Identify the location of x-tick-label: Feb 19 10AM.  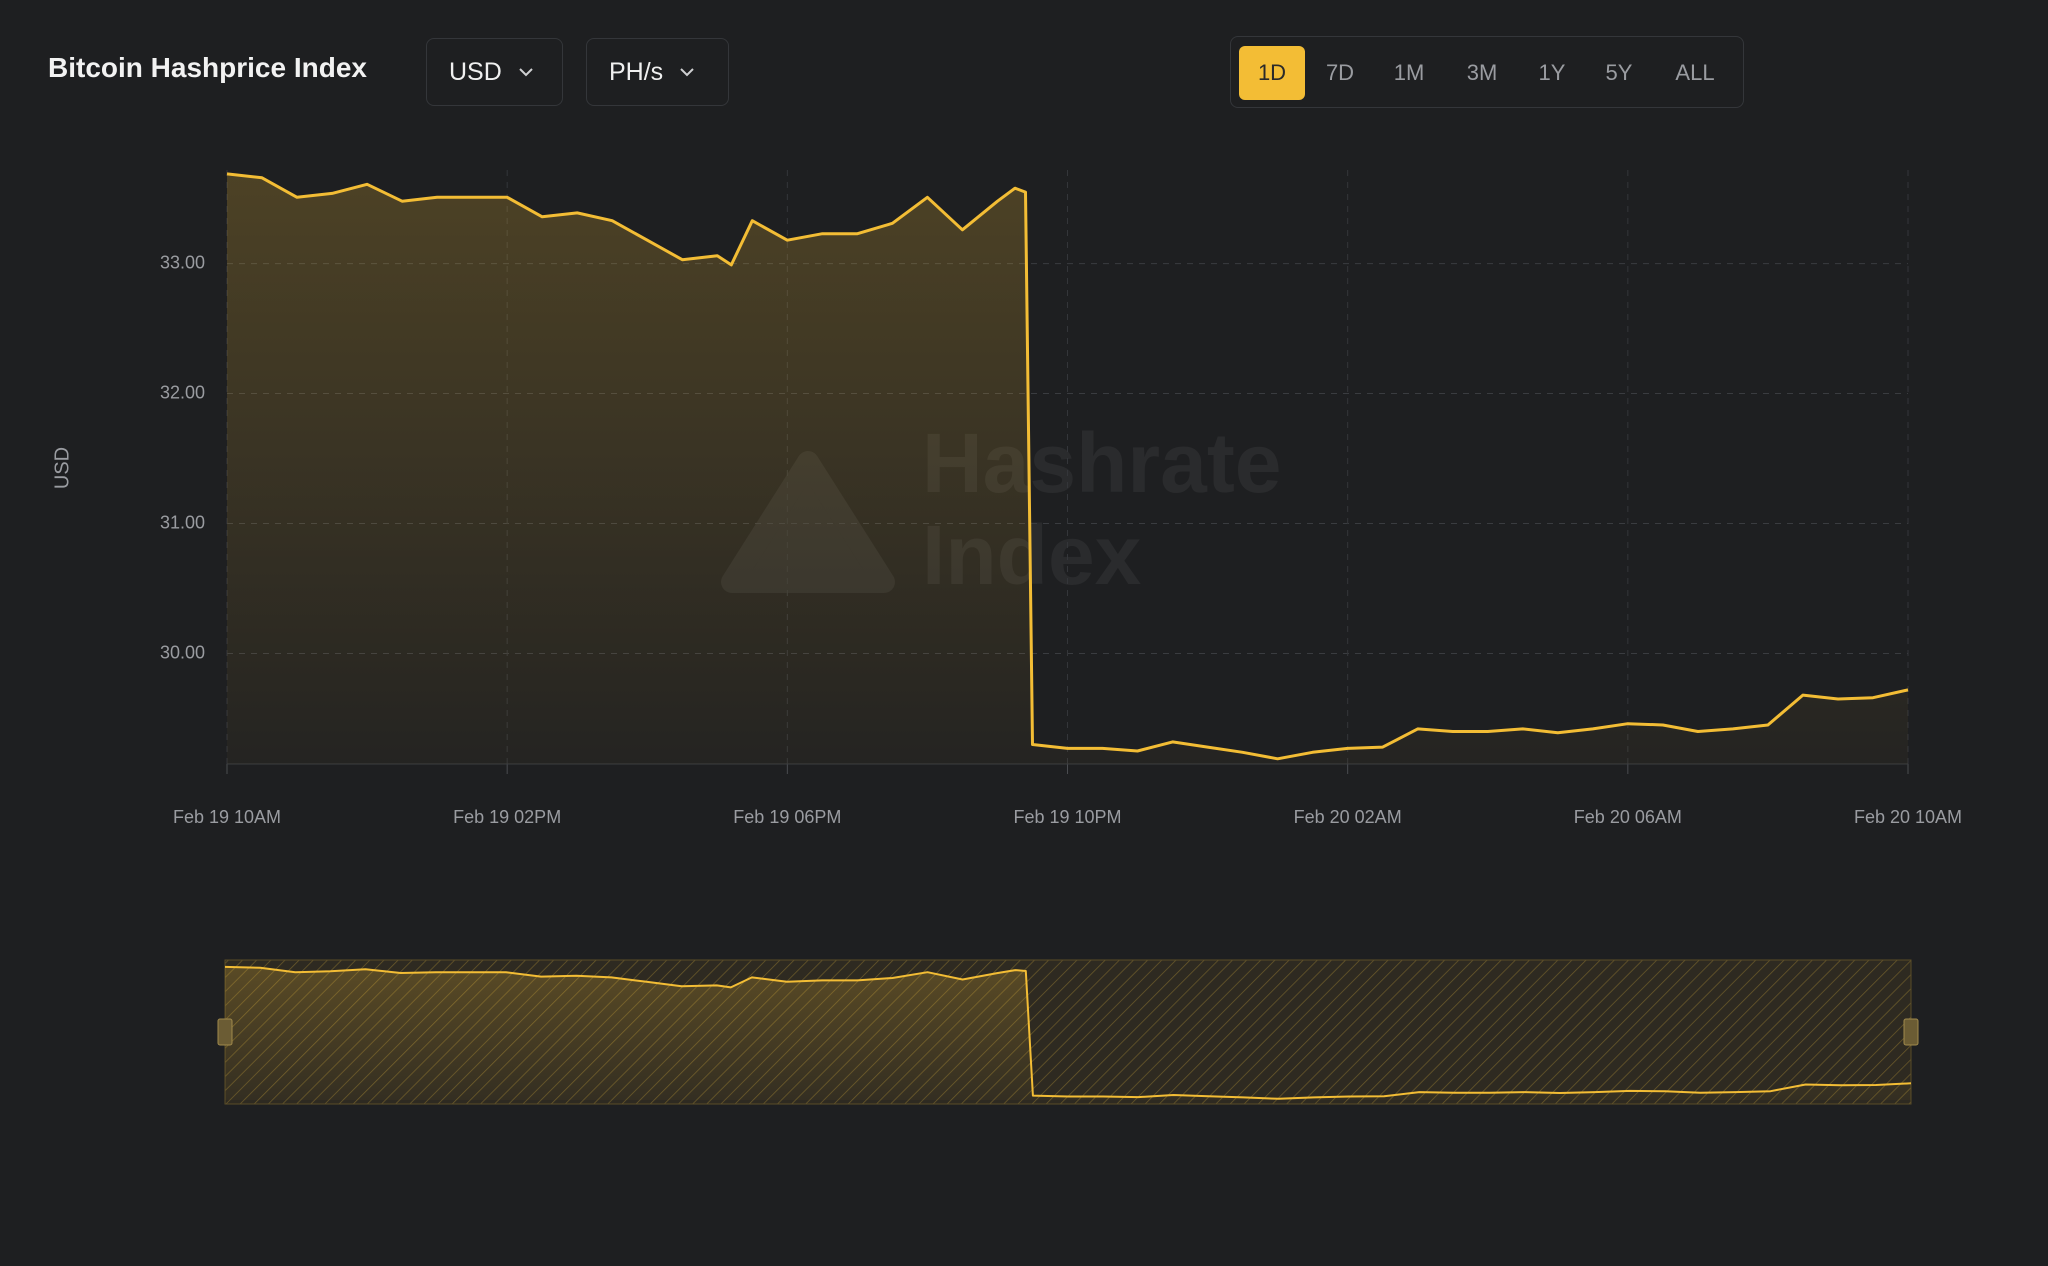
(227, 817).